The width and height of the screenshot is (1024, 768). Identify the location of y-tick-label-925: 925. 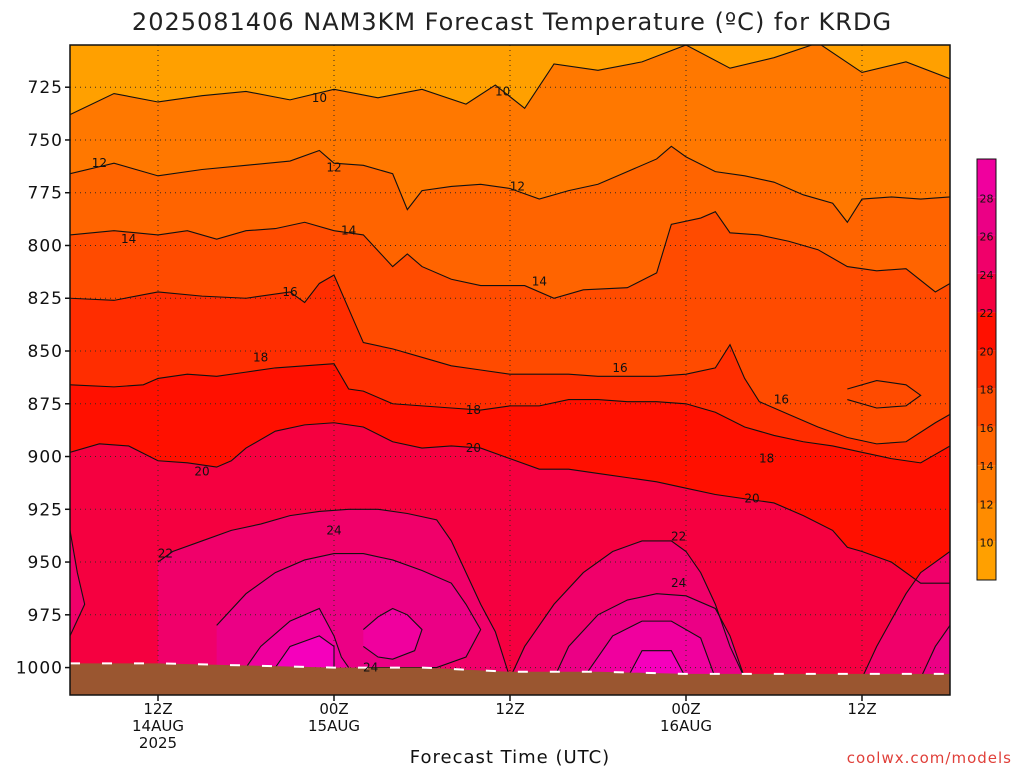
(45, 510).